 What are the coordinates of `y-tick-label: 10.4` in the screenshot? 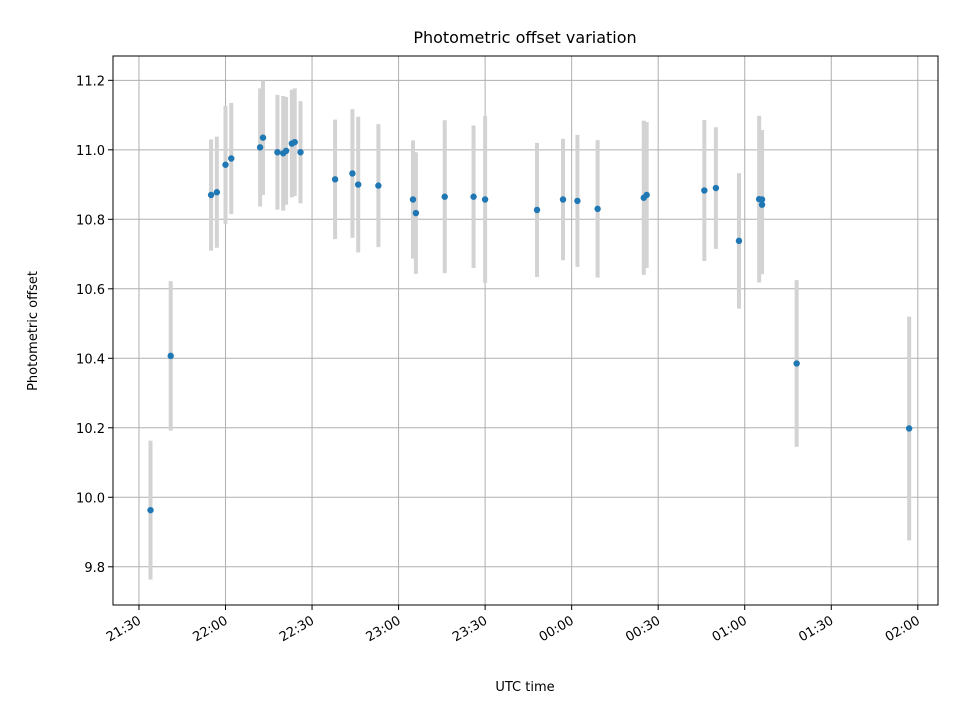 It's located at (90, 359).